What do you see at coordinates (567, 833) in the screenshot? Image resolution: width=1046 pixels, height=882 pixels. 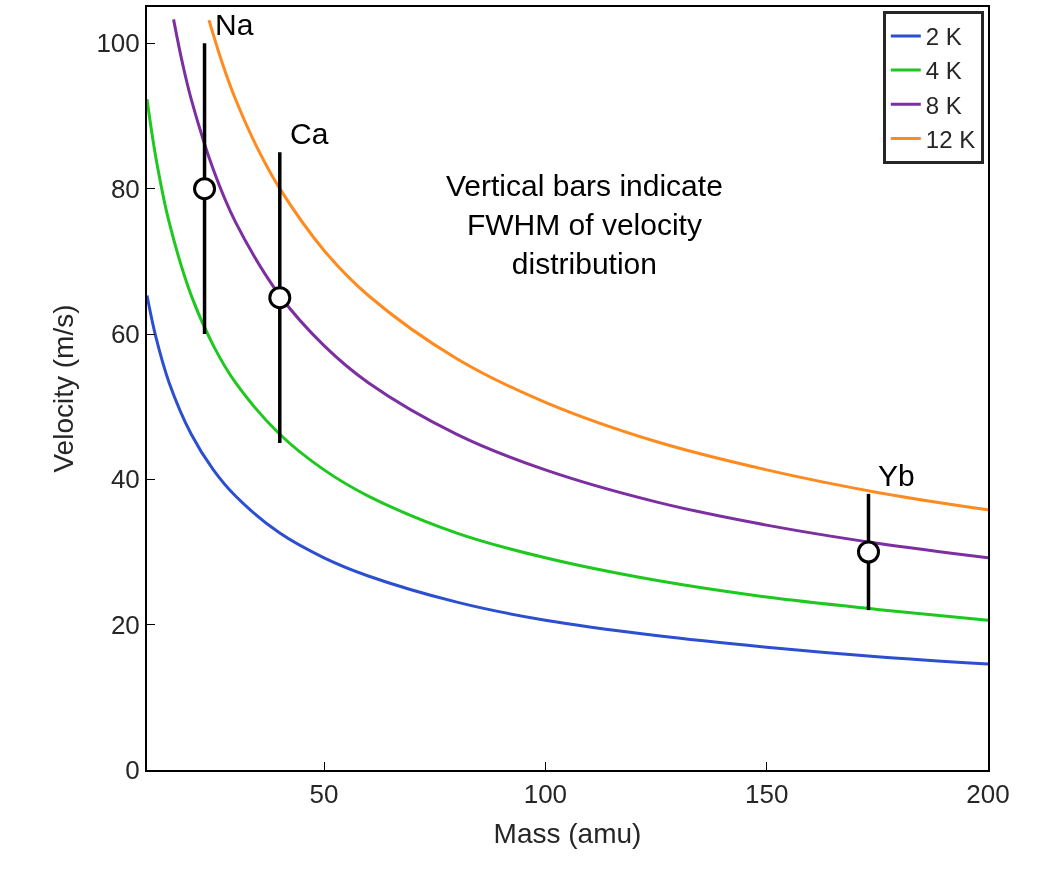 I see `x-axis-title: Mass (amu)` at bounding box center [567, 833].